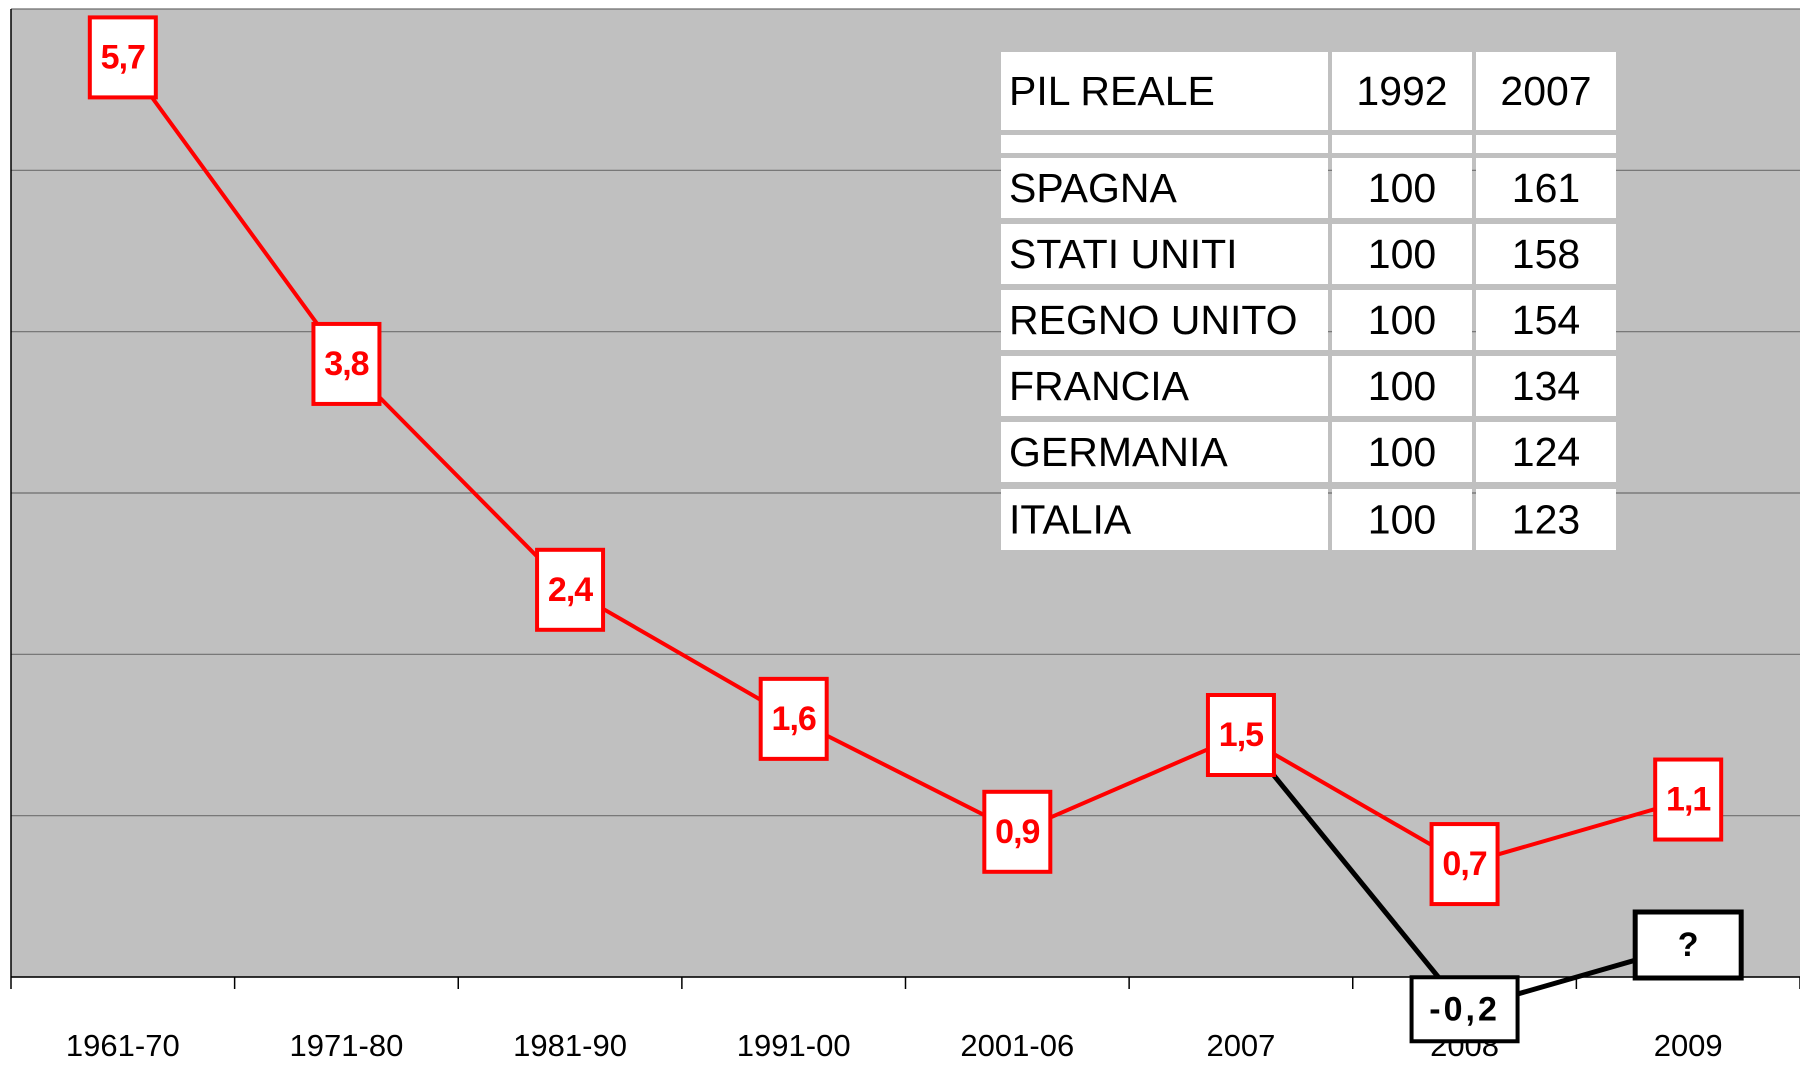  What do you see at coordinates (1153, 320) in the screenshot?
I see `table-row-label: REGNO UNITO` at bounding box center [1153, 320].